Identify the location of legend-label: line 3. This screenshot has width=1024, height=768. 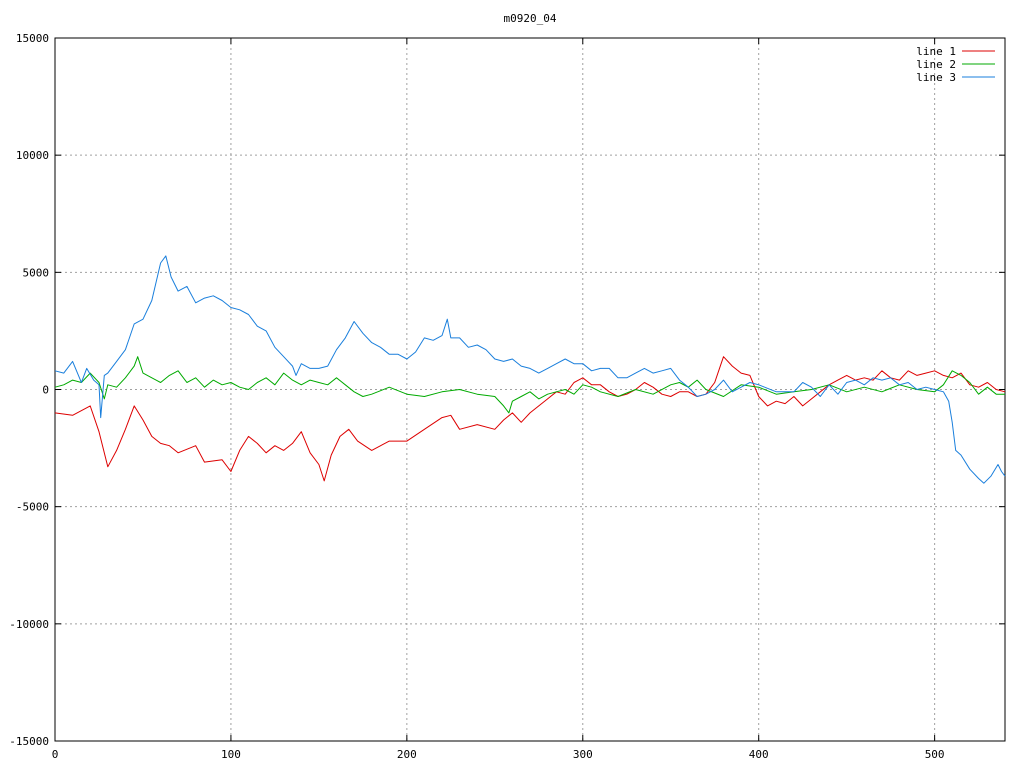
(936, 77).